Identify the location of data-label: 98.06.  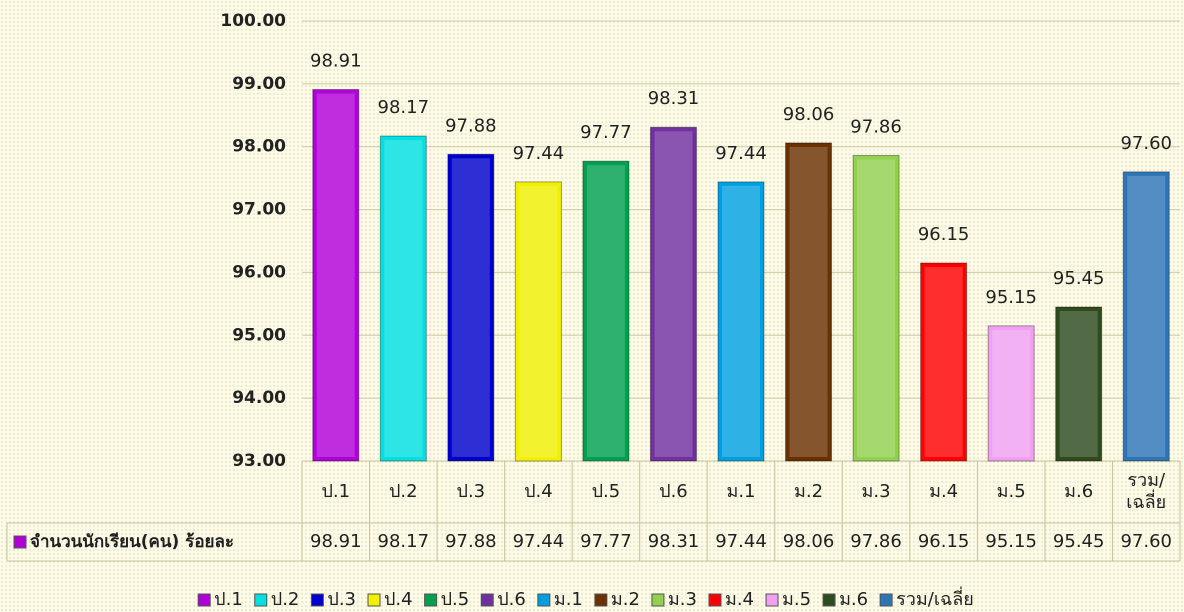
(809, 114).